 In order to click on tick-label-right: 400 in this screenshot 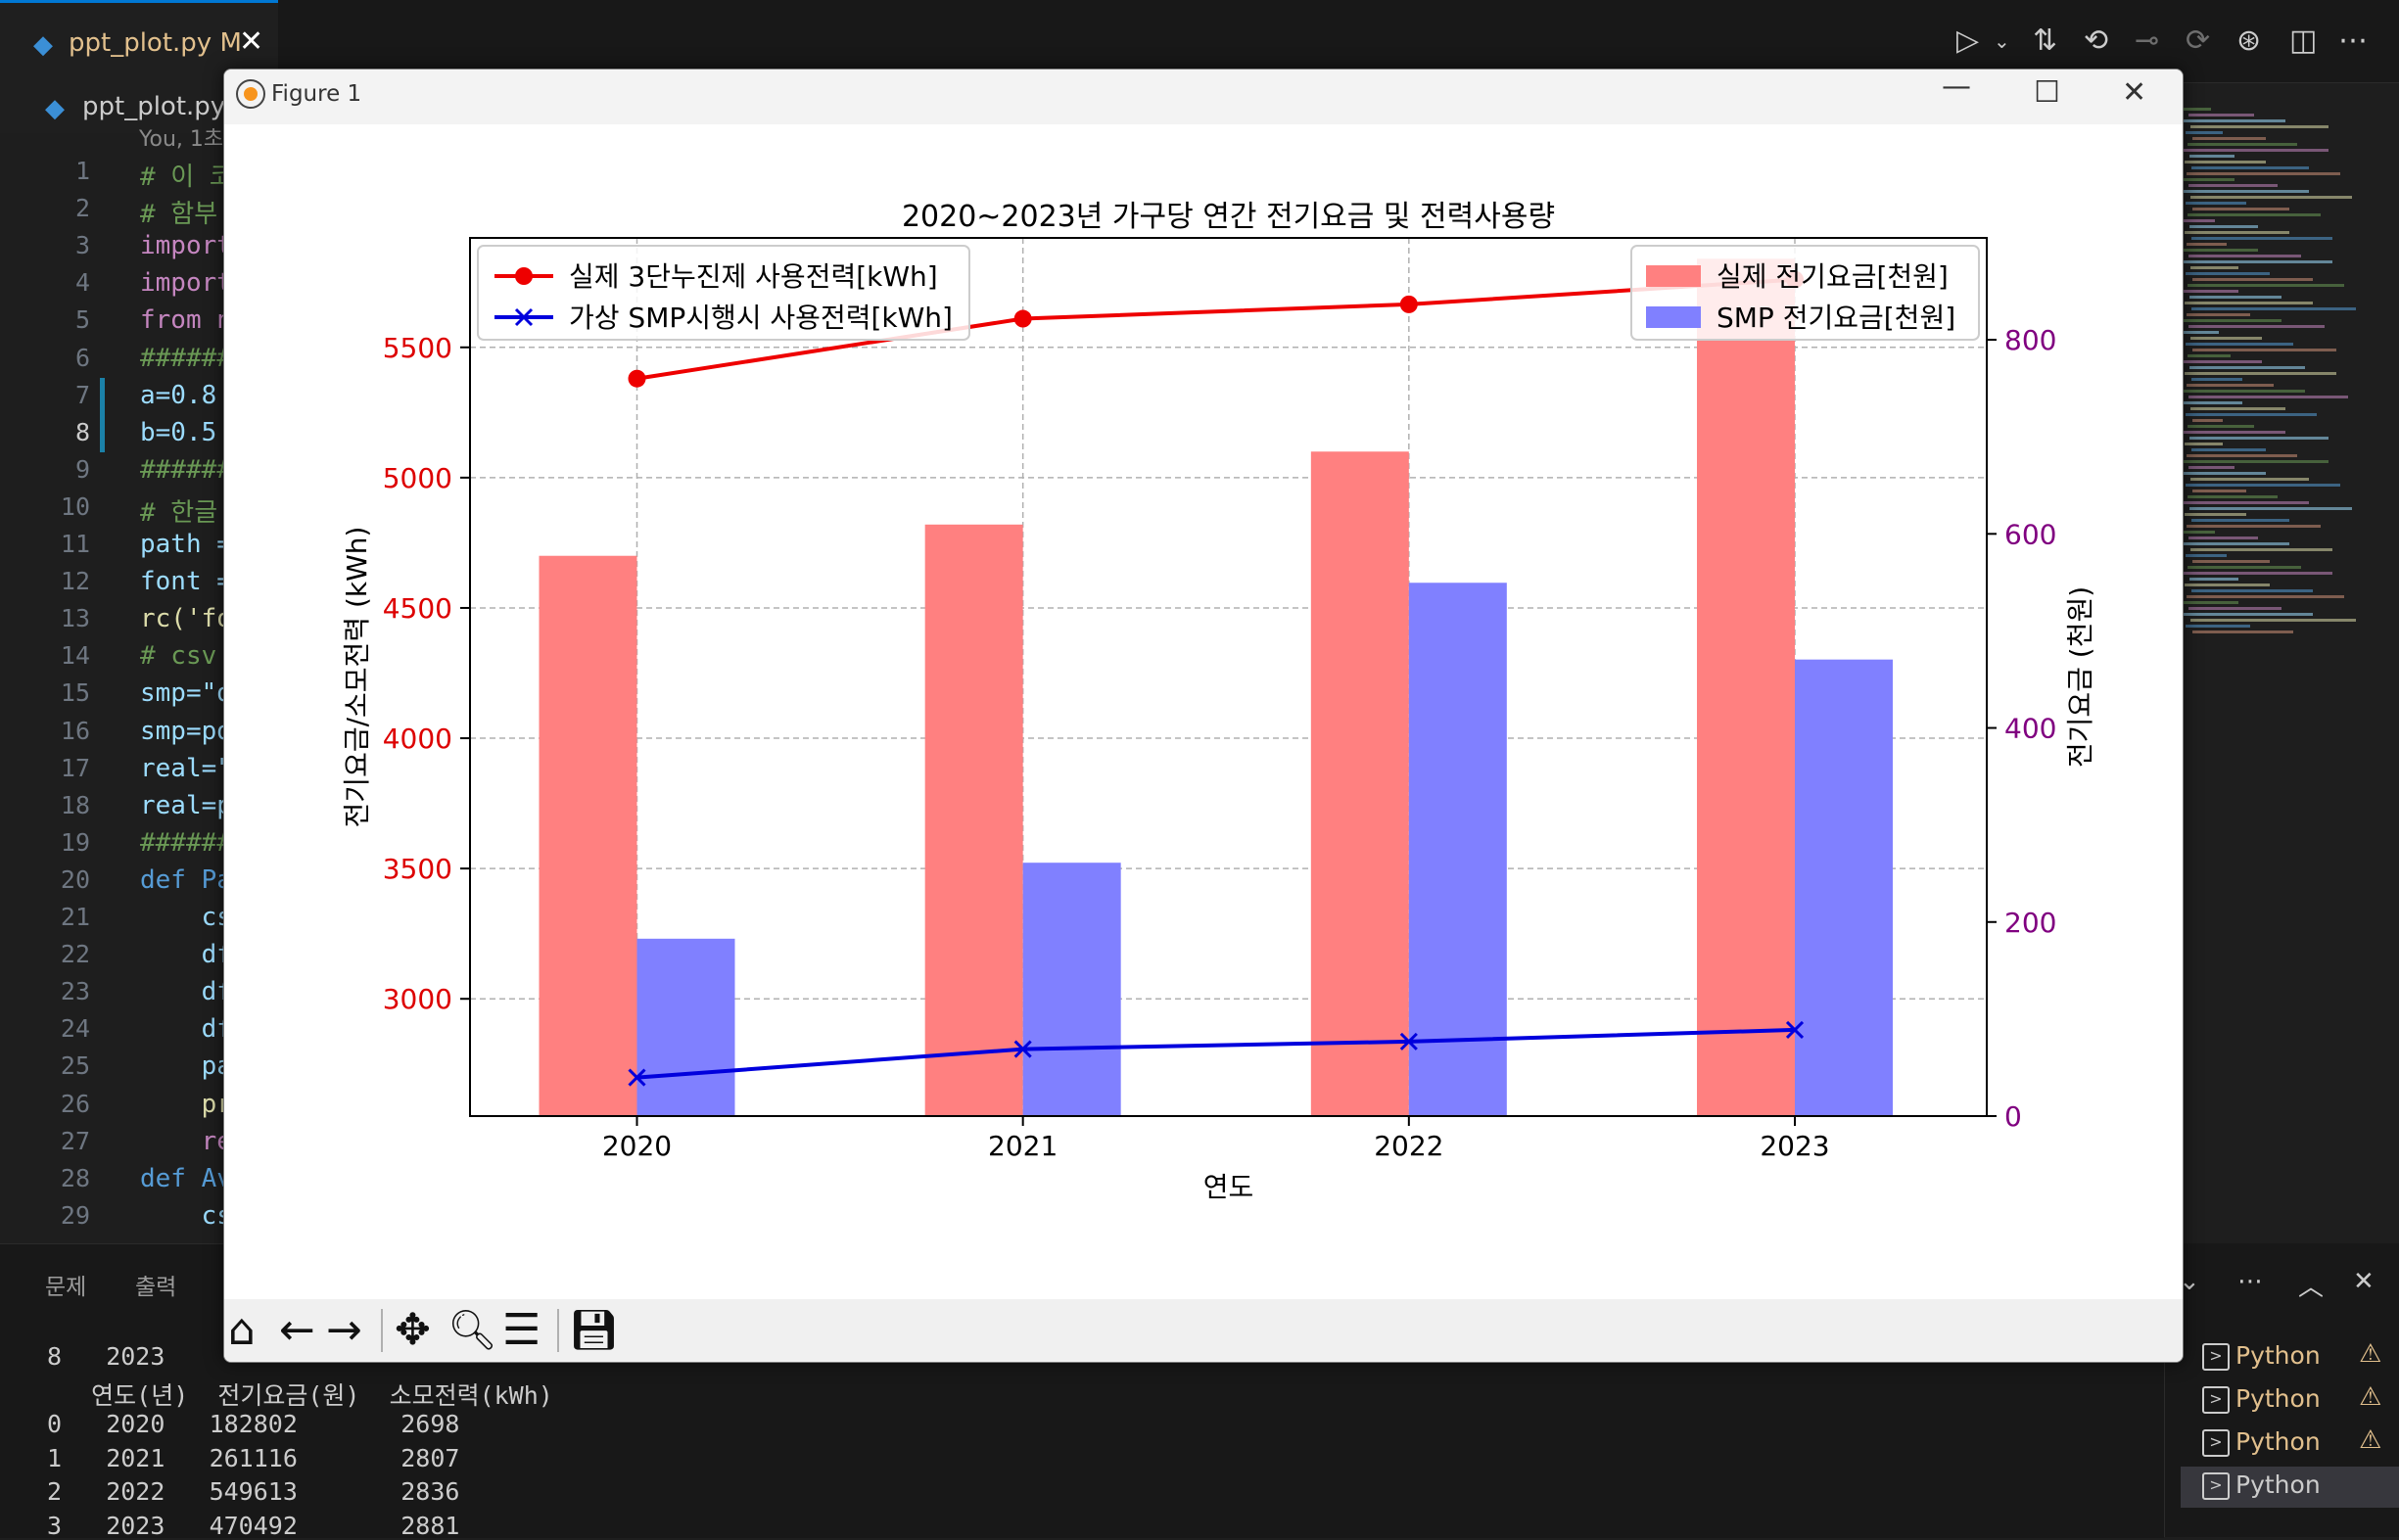, I will do `click(2030, 729)`.